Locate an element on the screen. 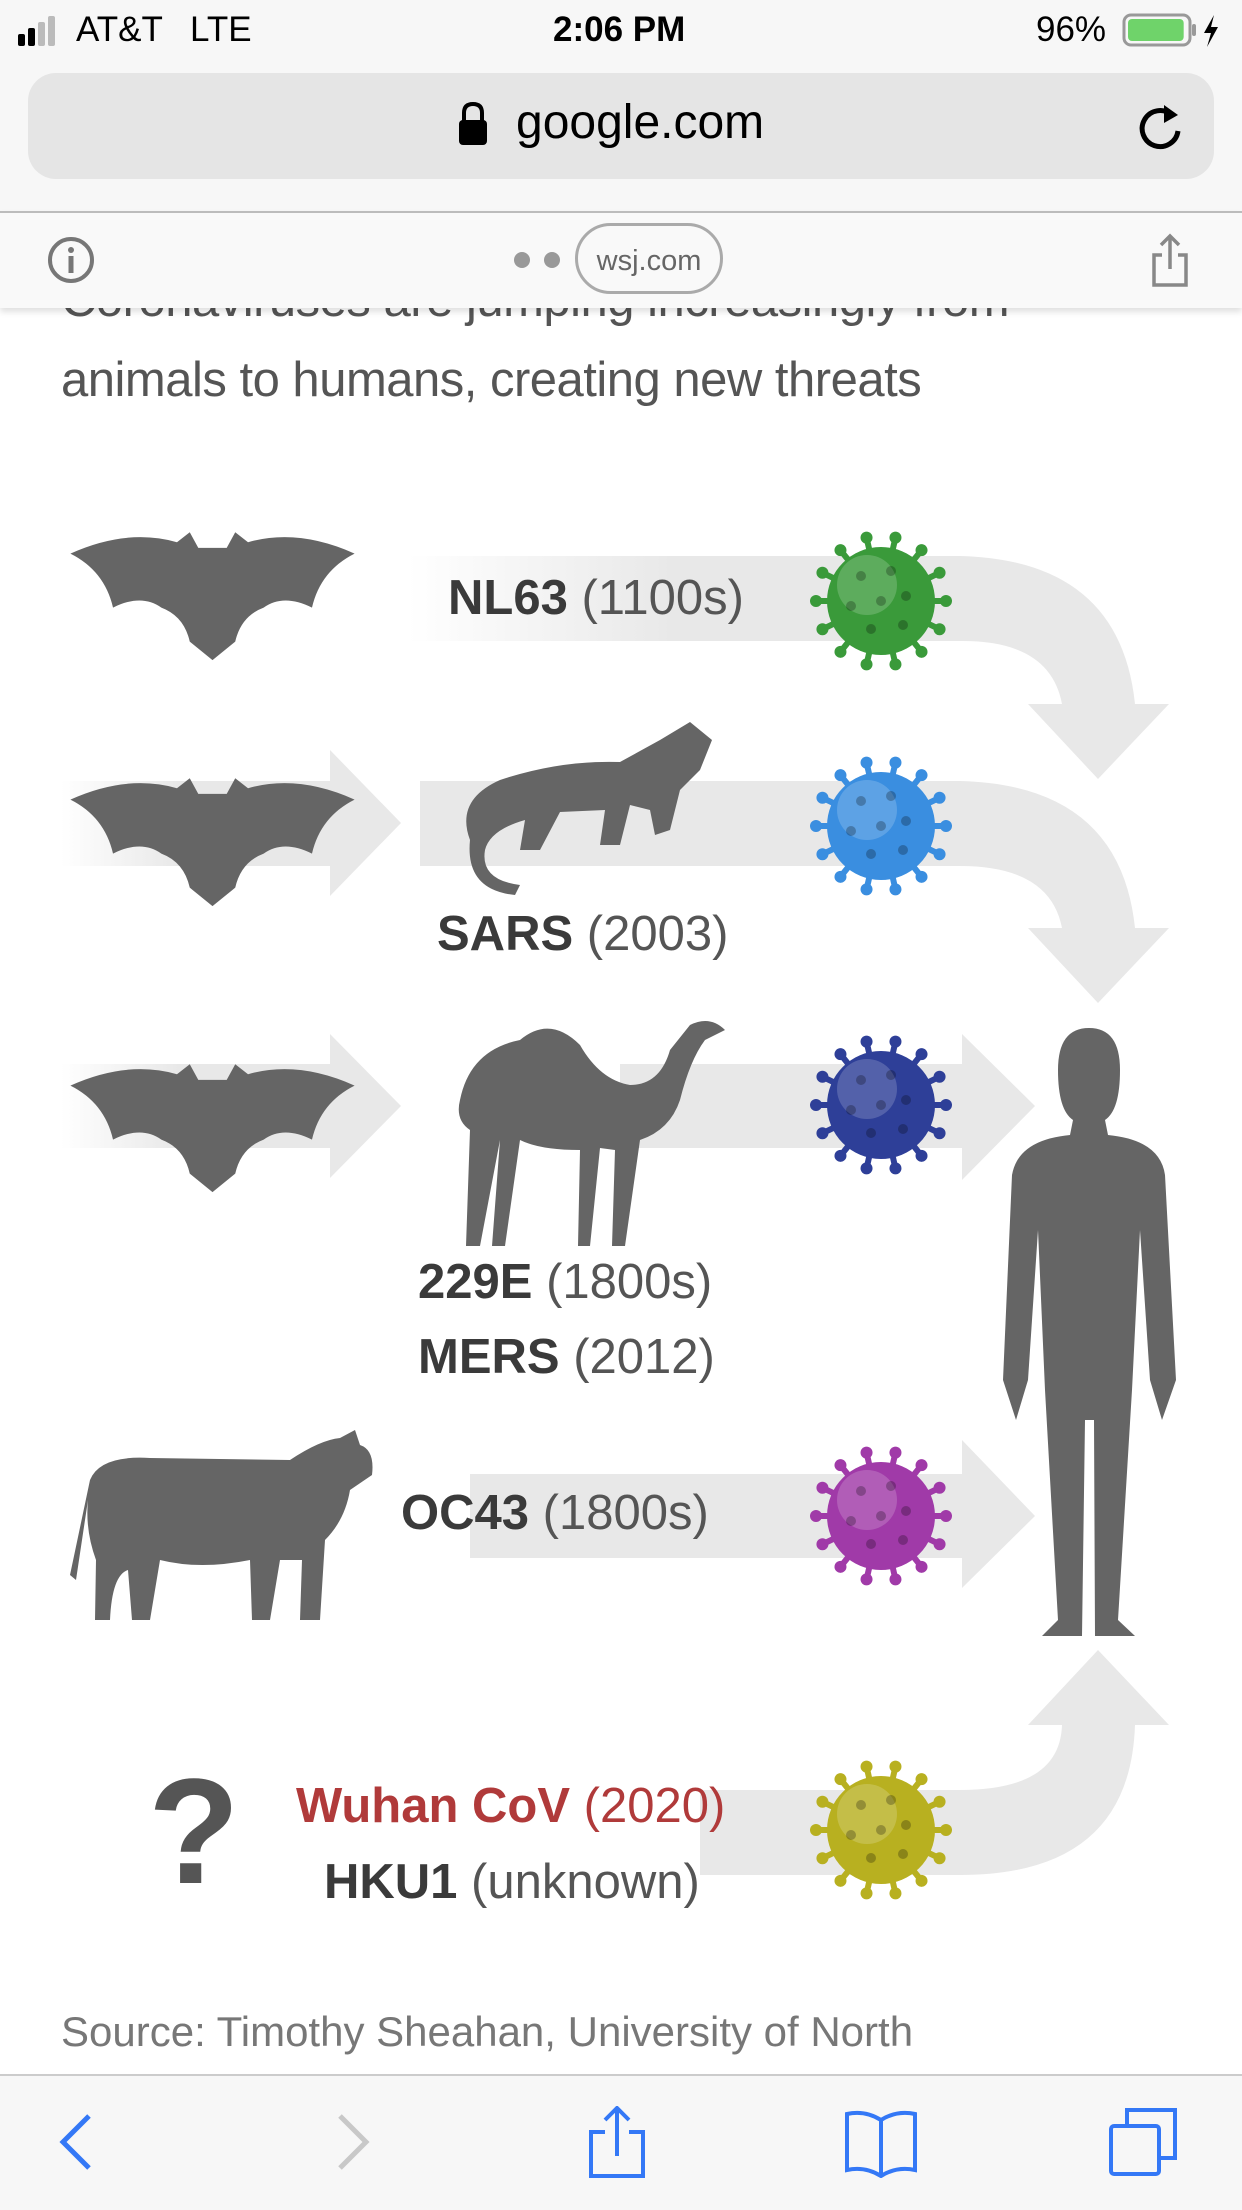 This screenshot has width=1242, height=2210. heading-line-2: animals to humans, creating new threats is located at coordinates (491, 380).